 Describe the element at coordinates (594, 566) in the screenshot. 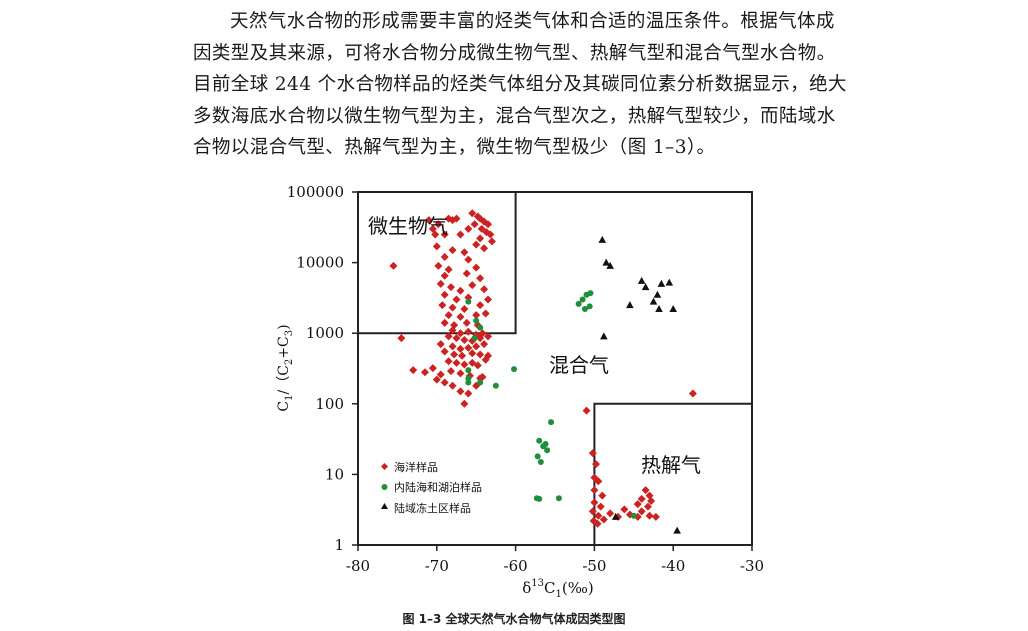

I see `x-tick-label: -50` at that location.